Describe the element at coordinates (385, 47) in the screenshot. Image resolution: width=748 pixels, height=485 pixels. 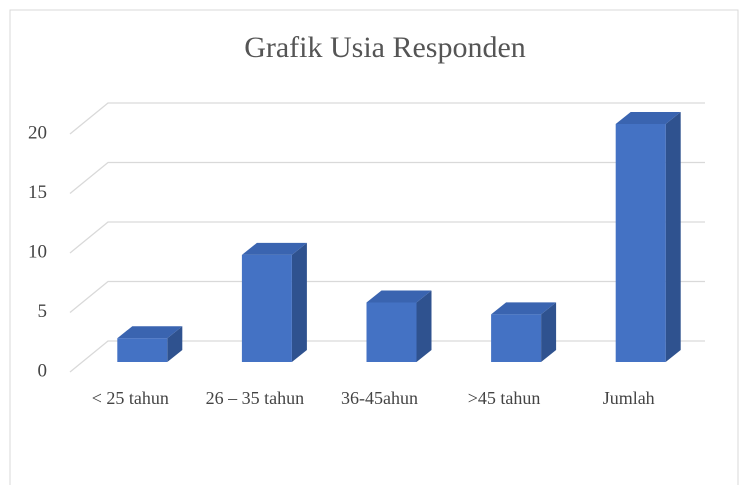
I see `chart-title: Grafik Usia Responden` at that location.